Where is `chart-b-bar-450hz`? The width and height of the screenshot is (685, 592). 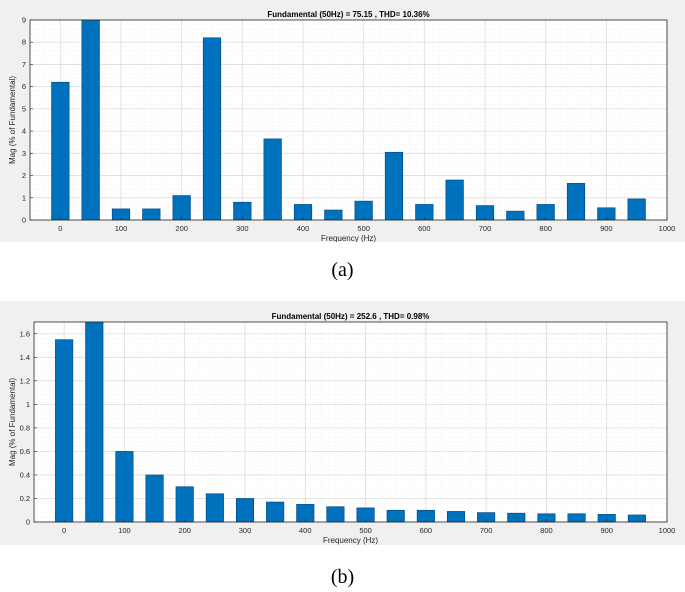 chart-b-bar-450hz is located at coordinates (335, 514).